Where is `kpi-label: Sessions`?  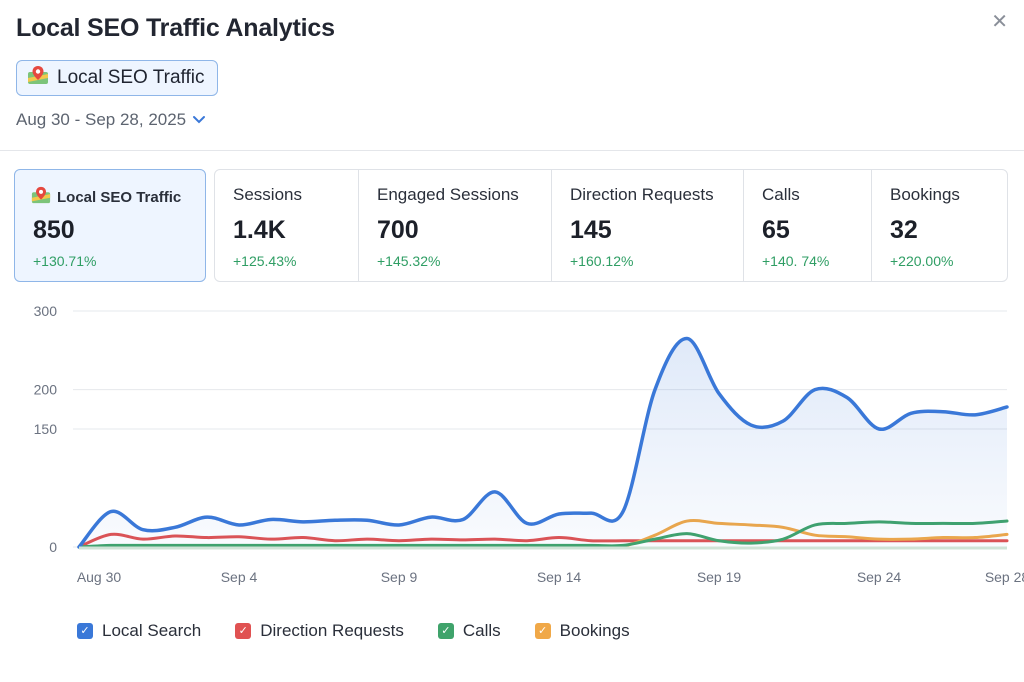 kpi-label: Sessions is located at coordinates (267, 194).